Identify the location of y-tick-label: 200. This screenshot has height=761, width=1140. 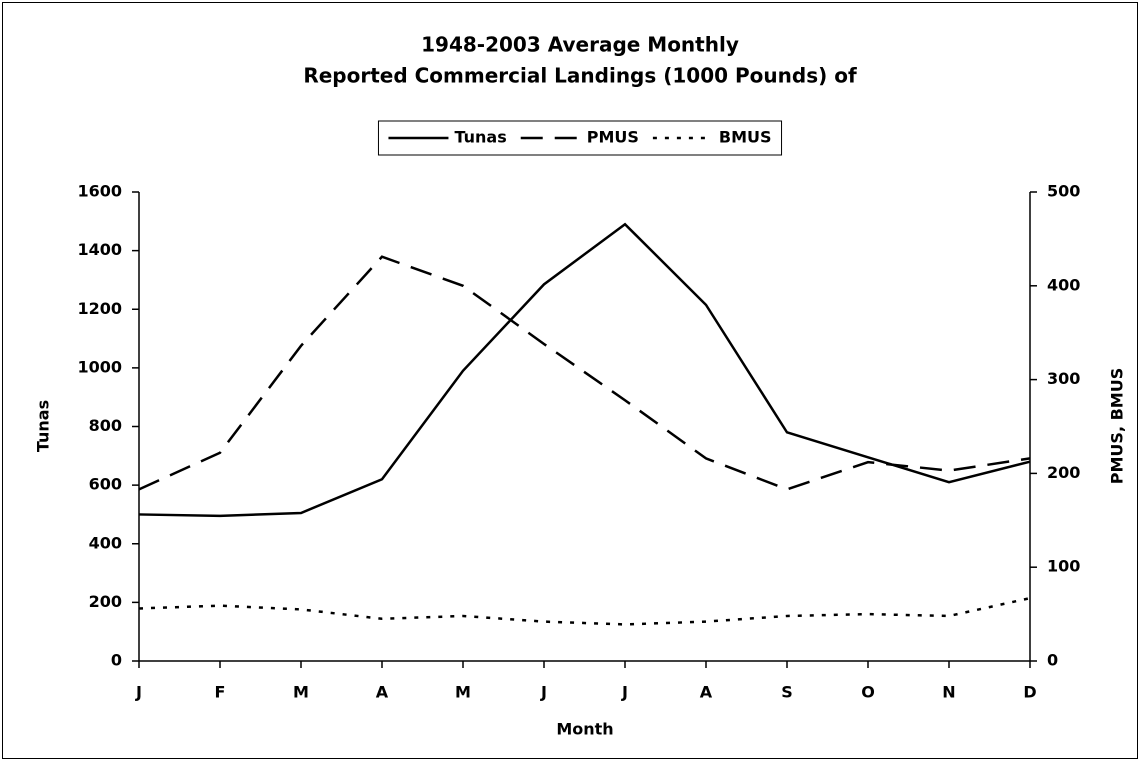
(105, 601).